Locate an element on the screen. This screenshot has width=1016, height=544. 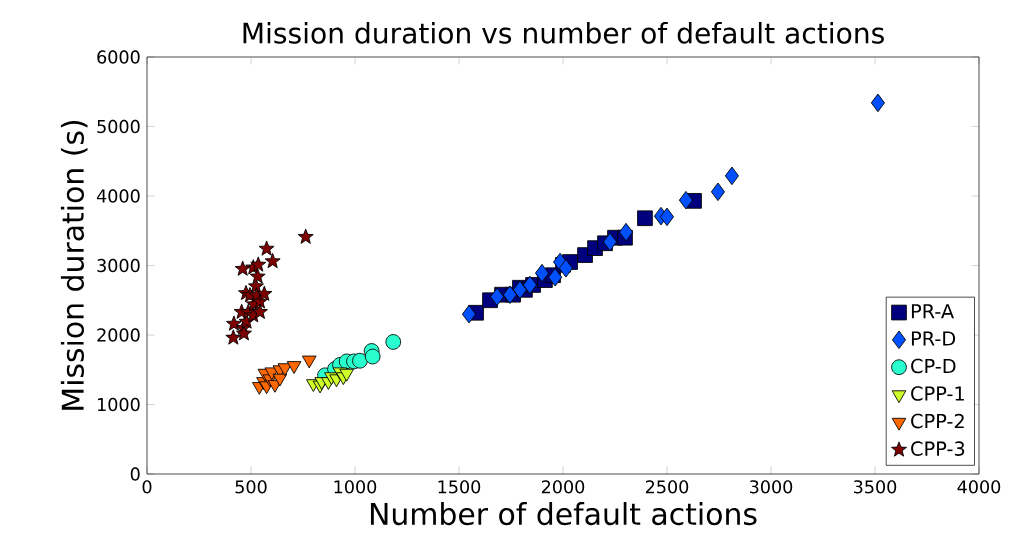
y-tick-label: 2000 is located at coordinates (118, 335).